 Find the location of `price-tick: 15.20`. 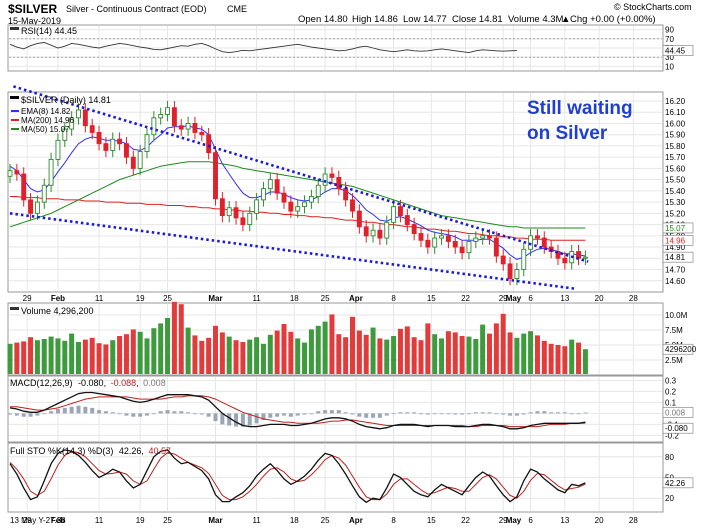

price-tick: 15.20 is located at coordinates (675, 213).